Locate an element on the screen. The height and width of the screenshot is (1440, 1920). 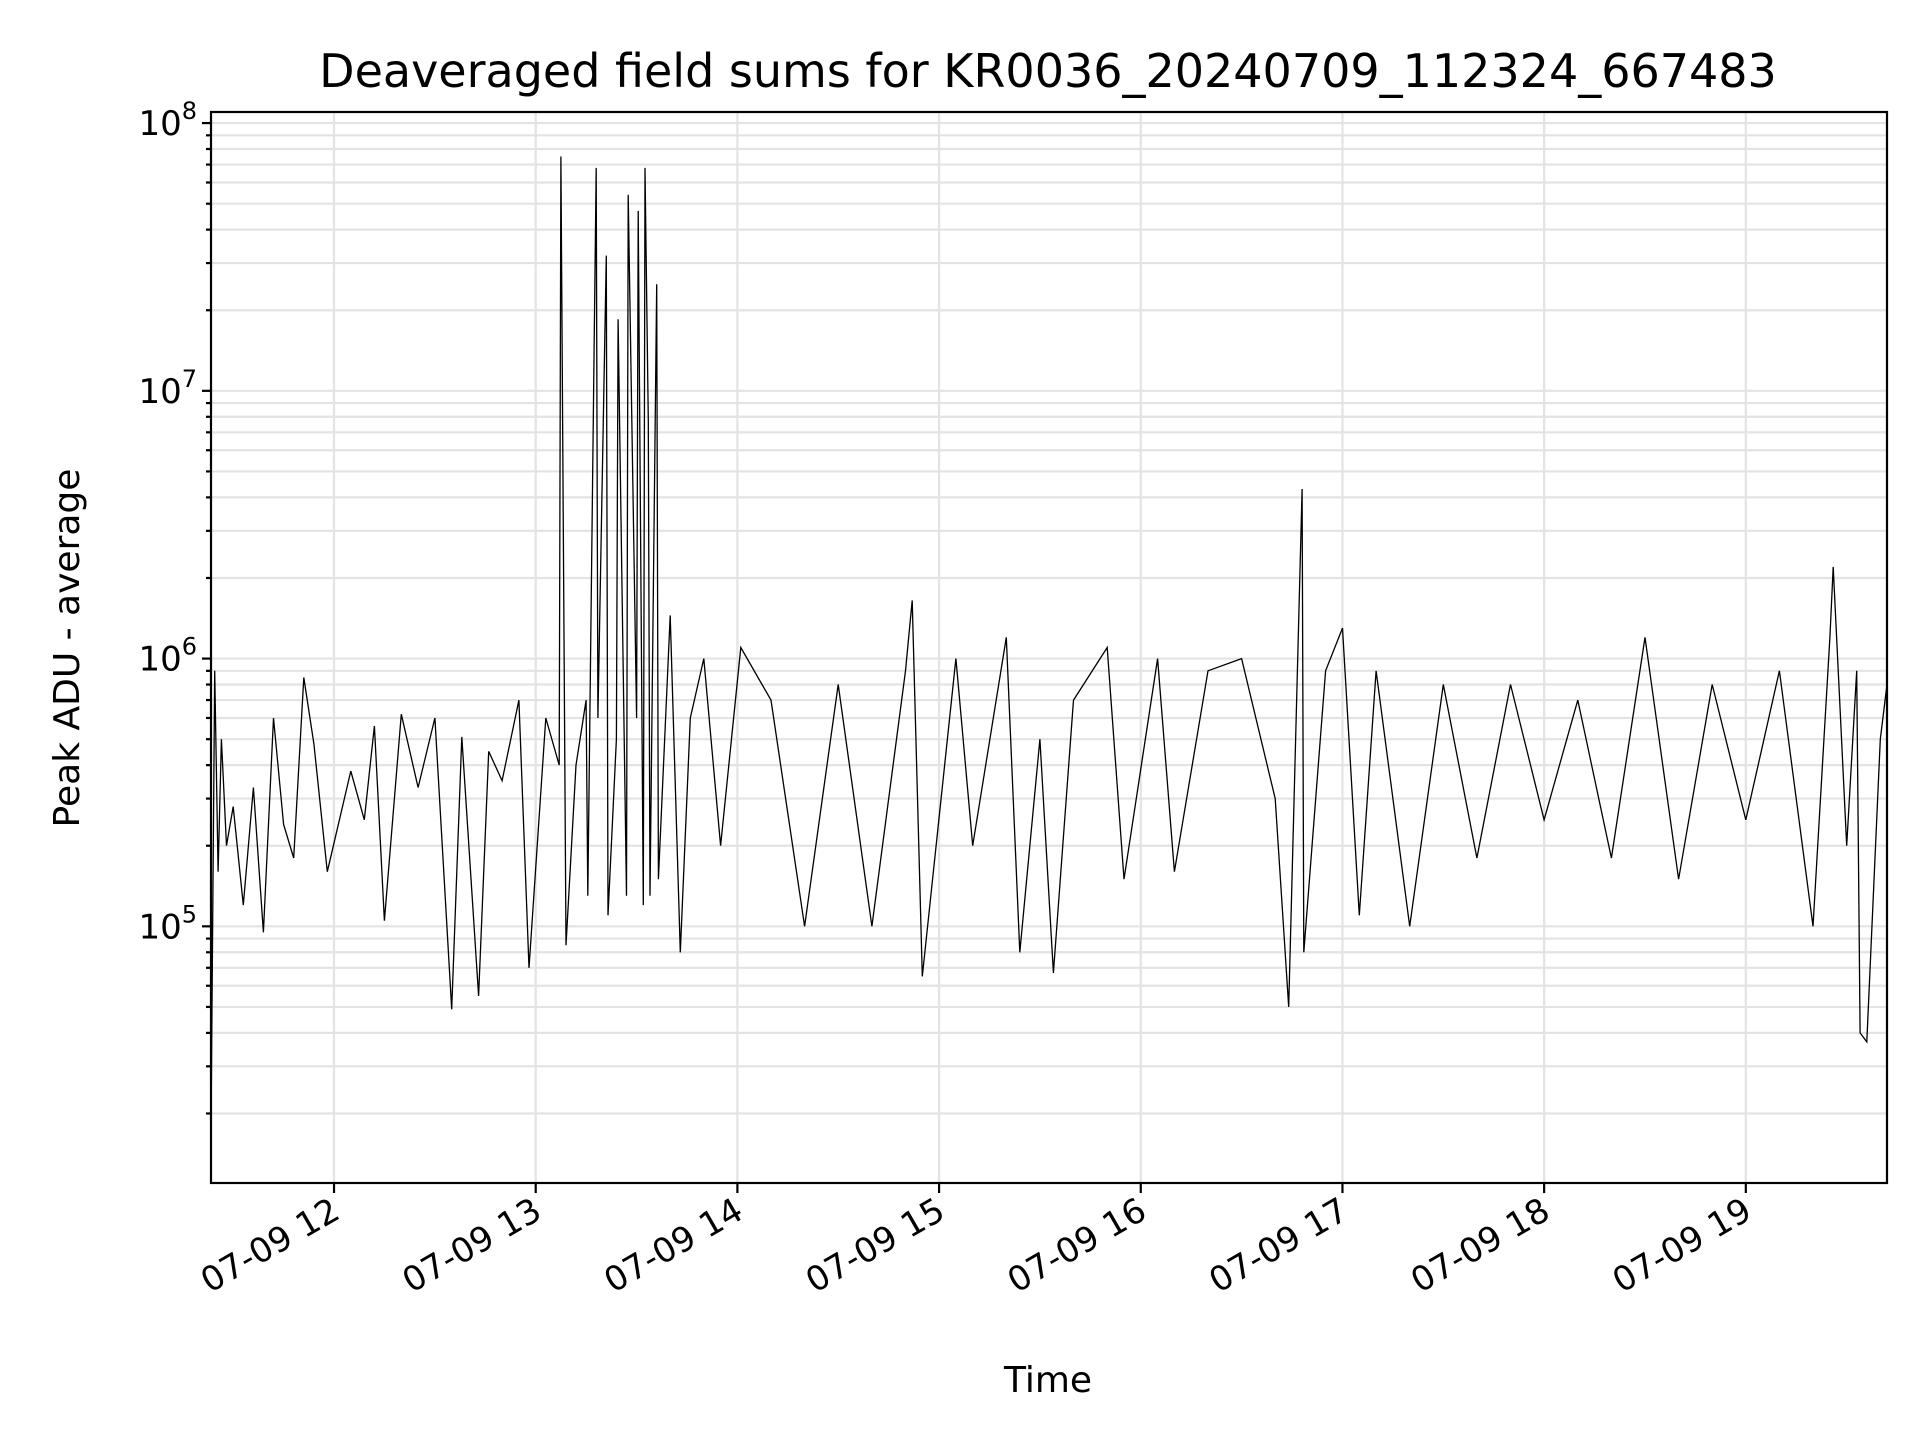
x-tick-label: 07-09 13 is located at coordinates (472, 1245).